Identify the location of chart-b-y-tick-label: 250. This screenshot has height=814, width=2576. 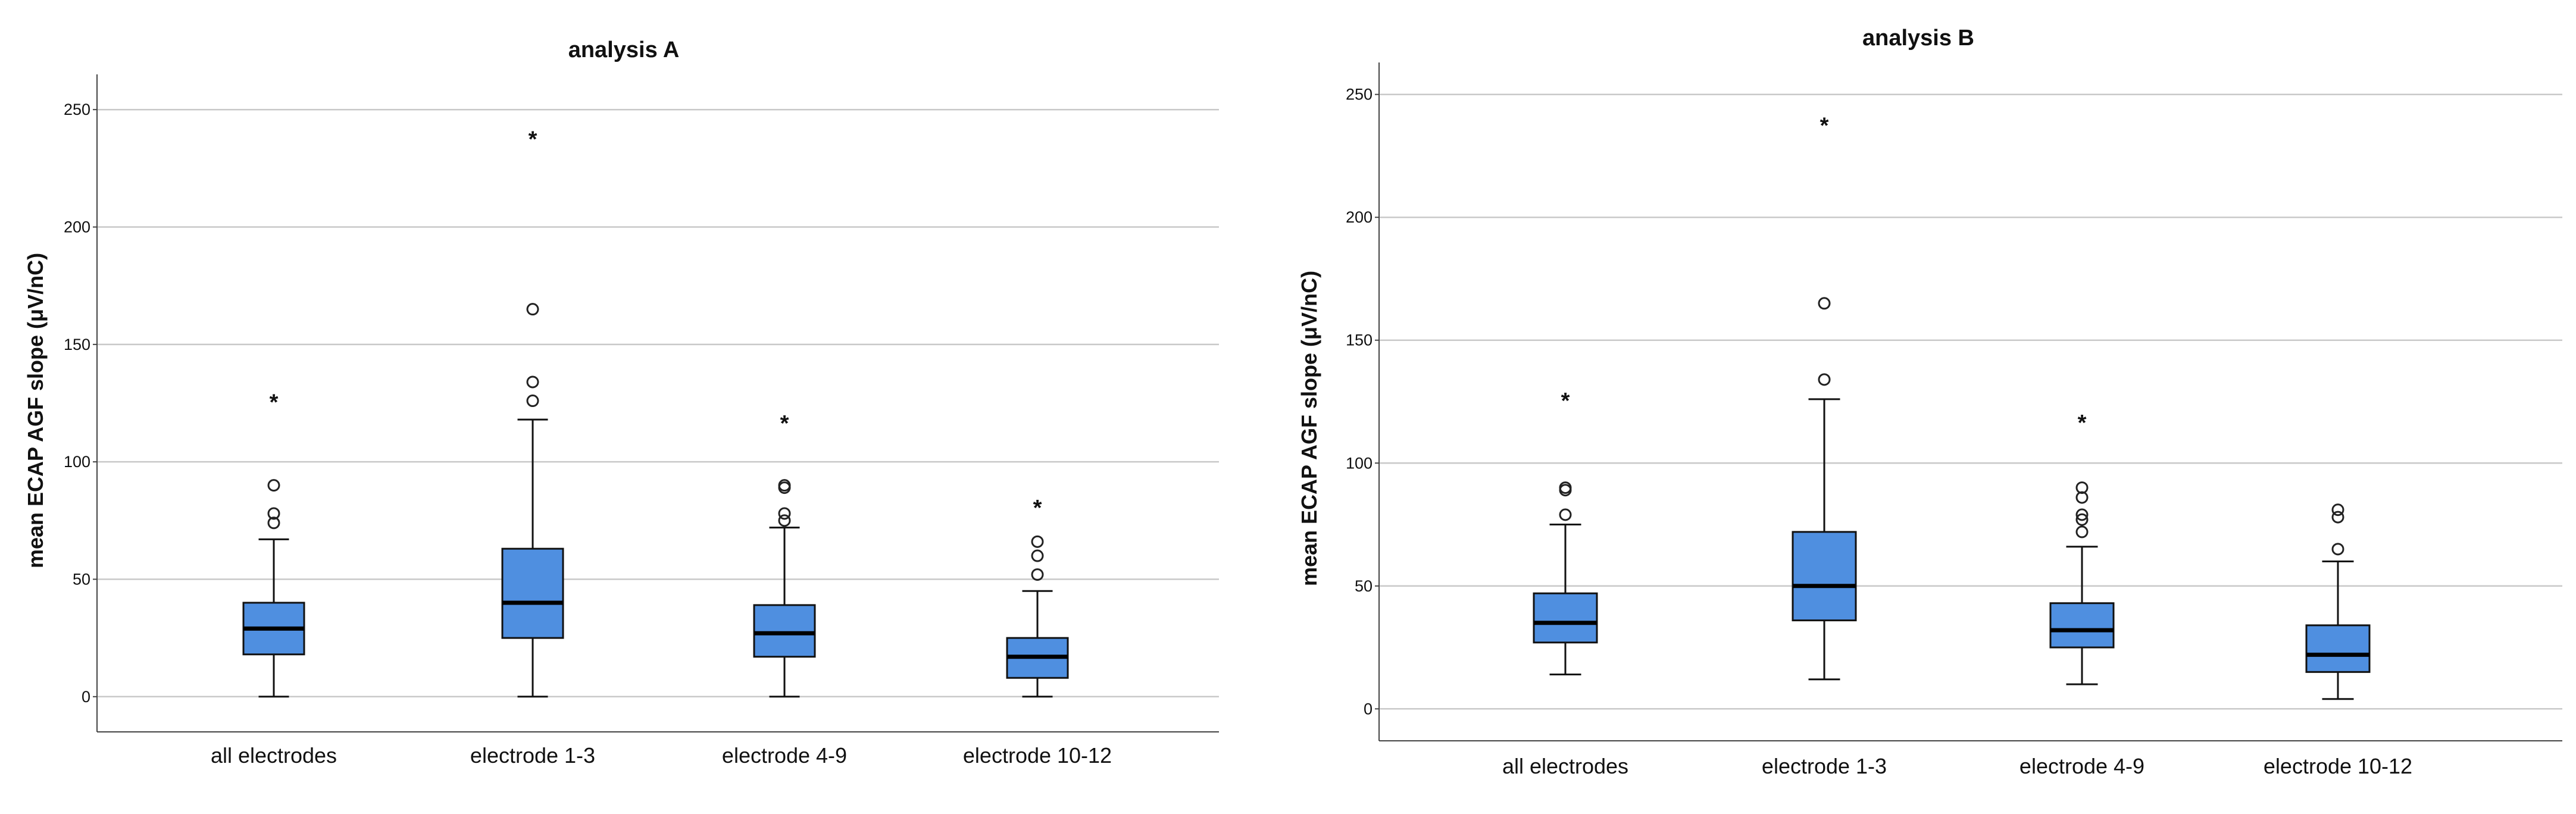
(1359, 95).